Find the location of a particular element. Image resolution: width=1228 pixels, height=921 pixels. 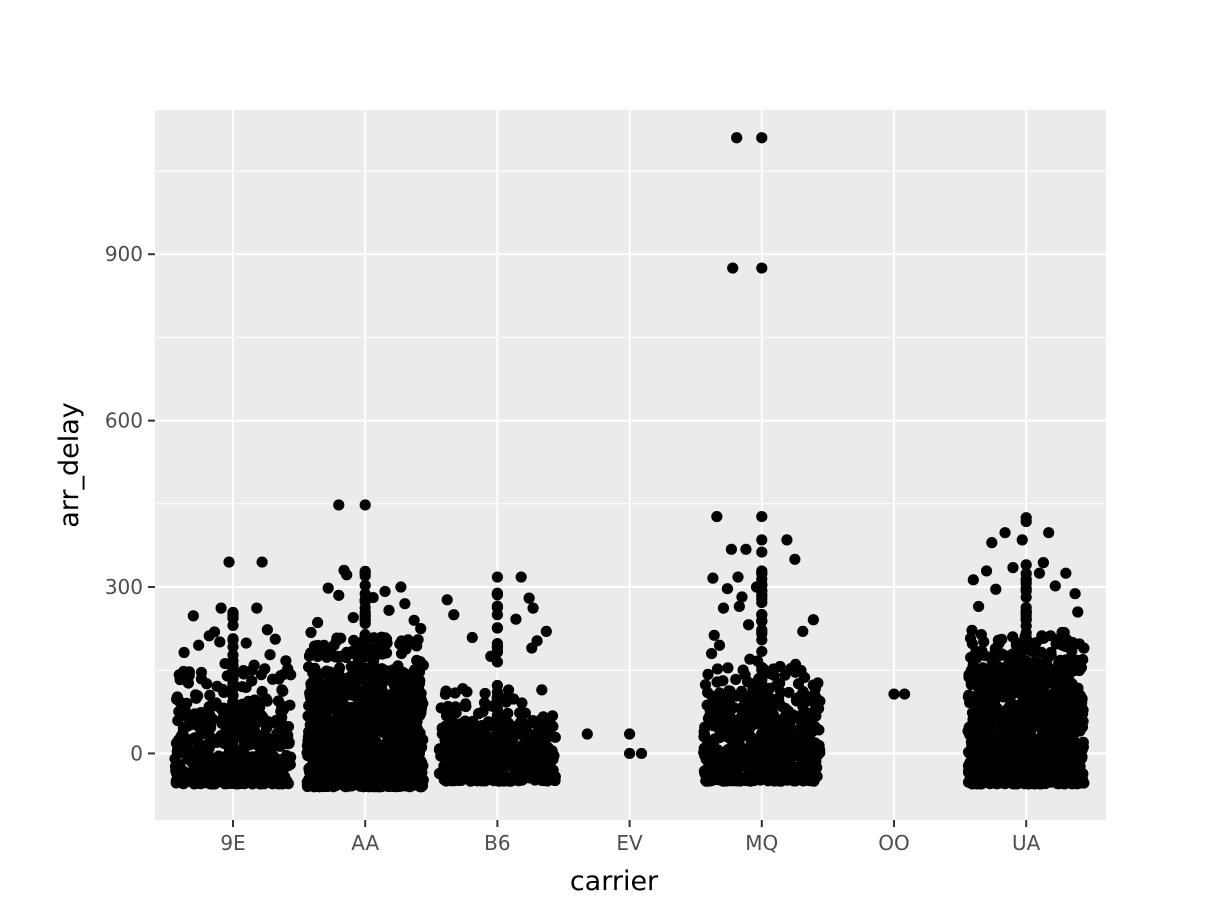

x-tick-label: OO is located at coordinates (893, 843).